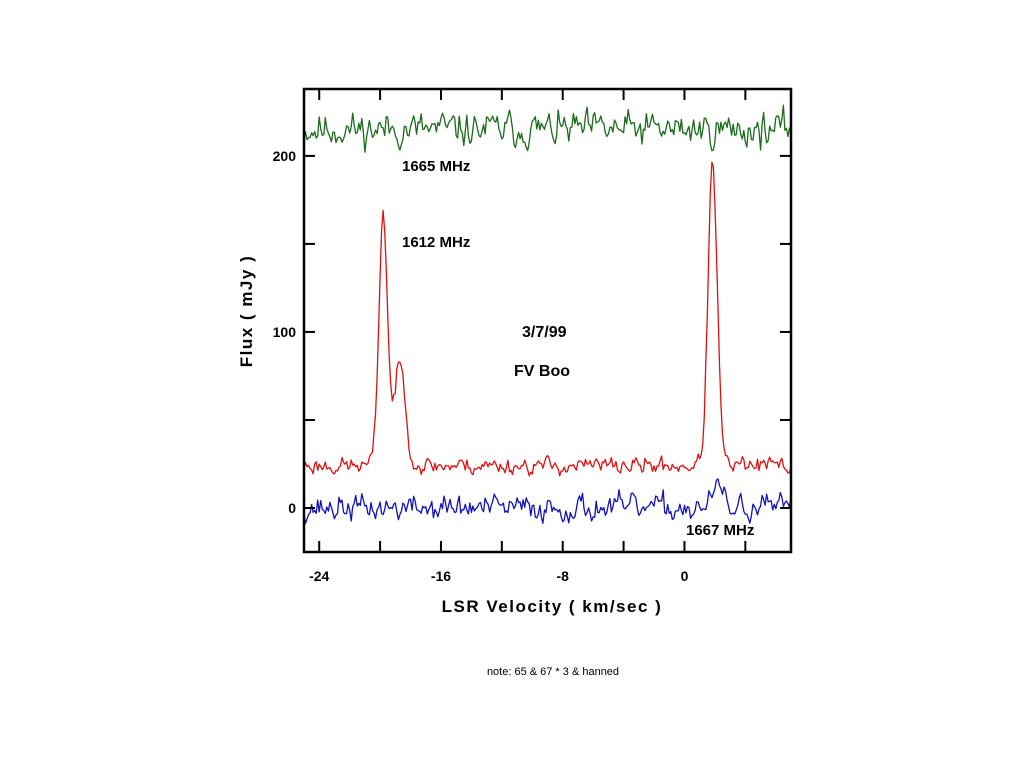  I want to click on label-1612-mhz: 1612 MHz, so click(436, 242).